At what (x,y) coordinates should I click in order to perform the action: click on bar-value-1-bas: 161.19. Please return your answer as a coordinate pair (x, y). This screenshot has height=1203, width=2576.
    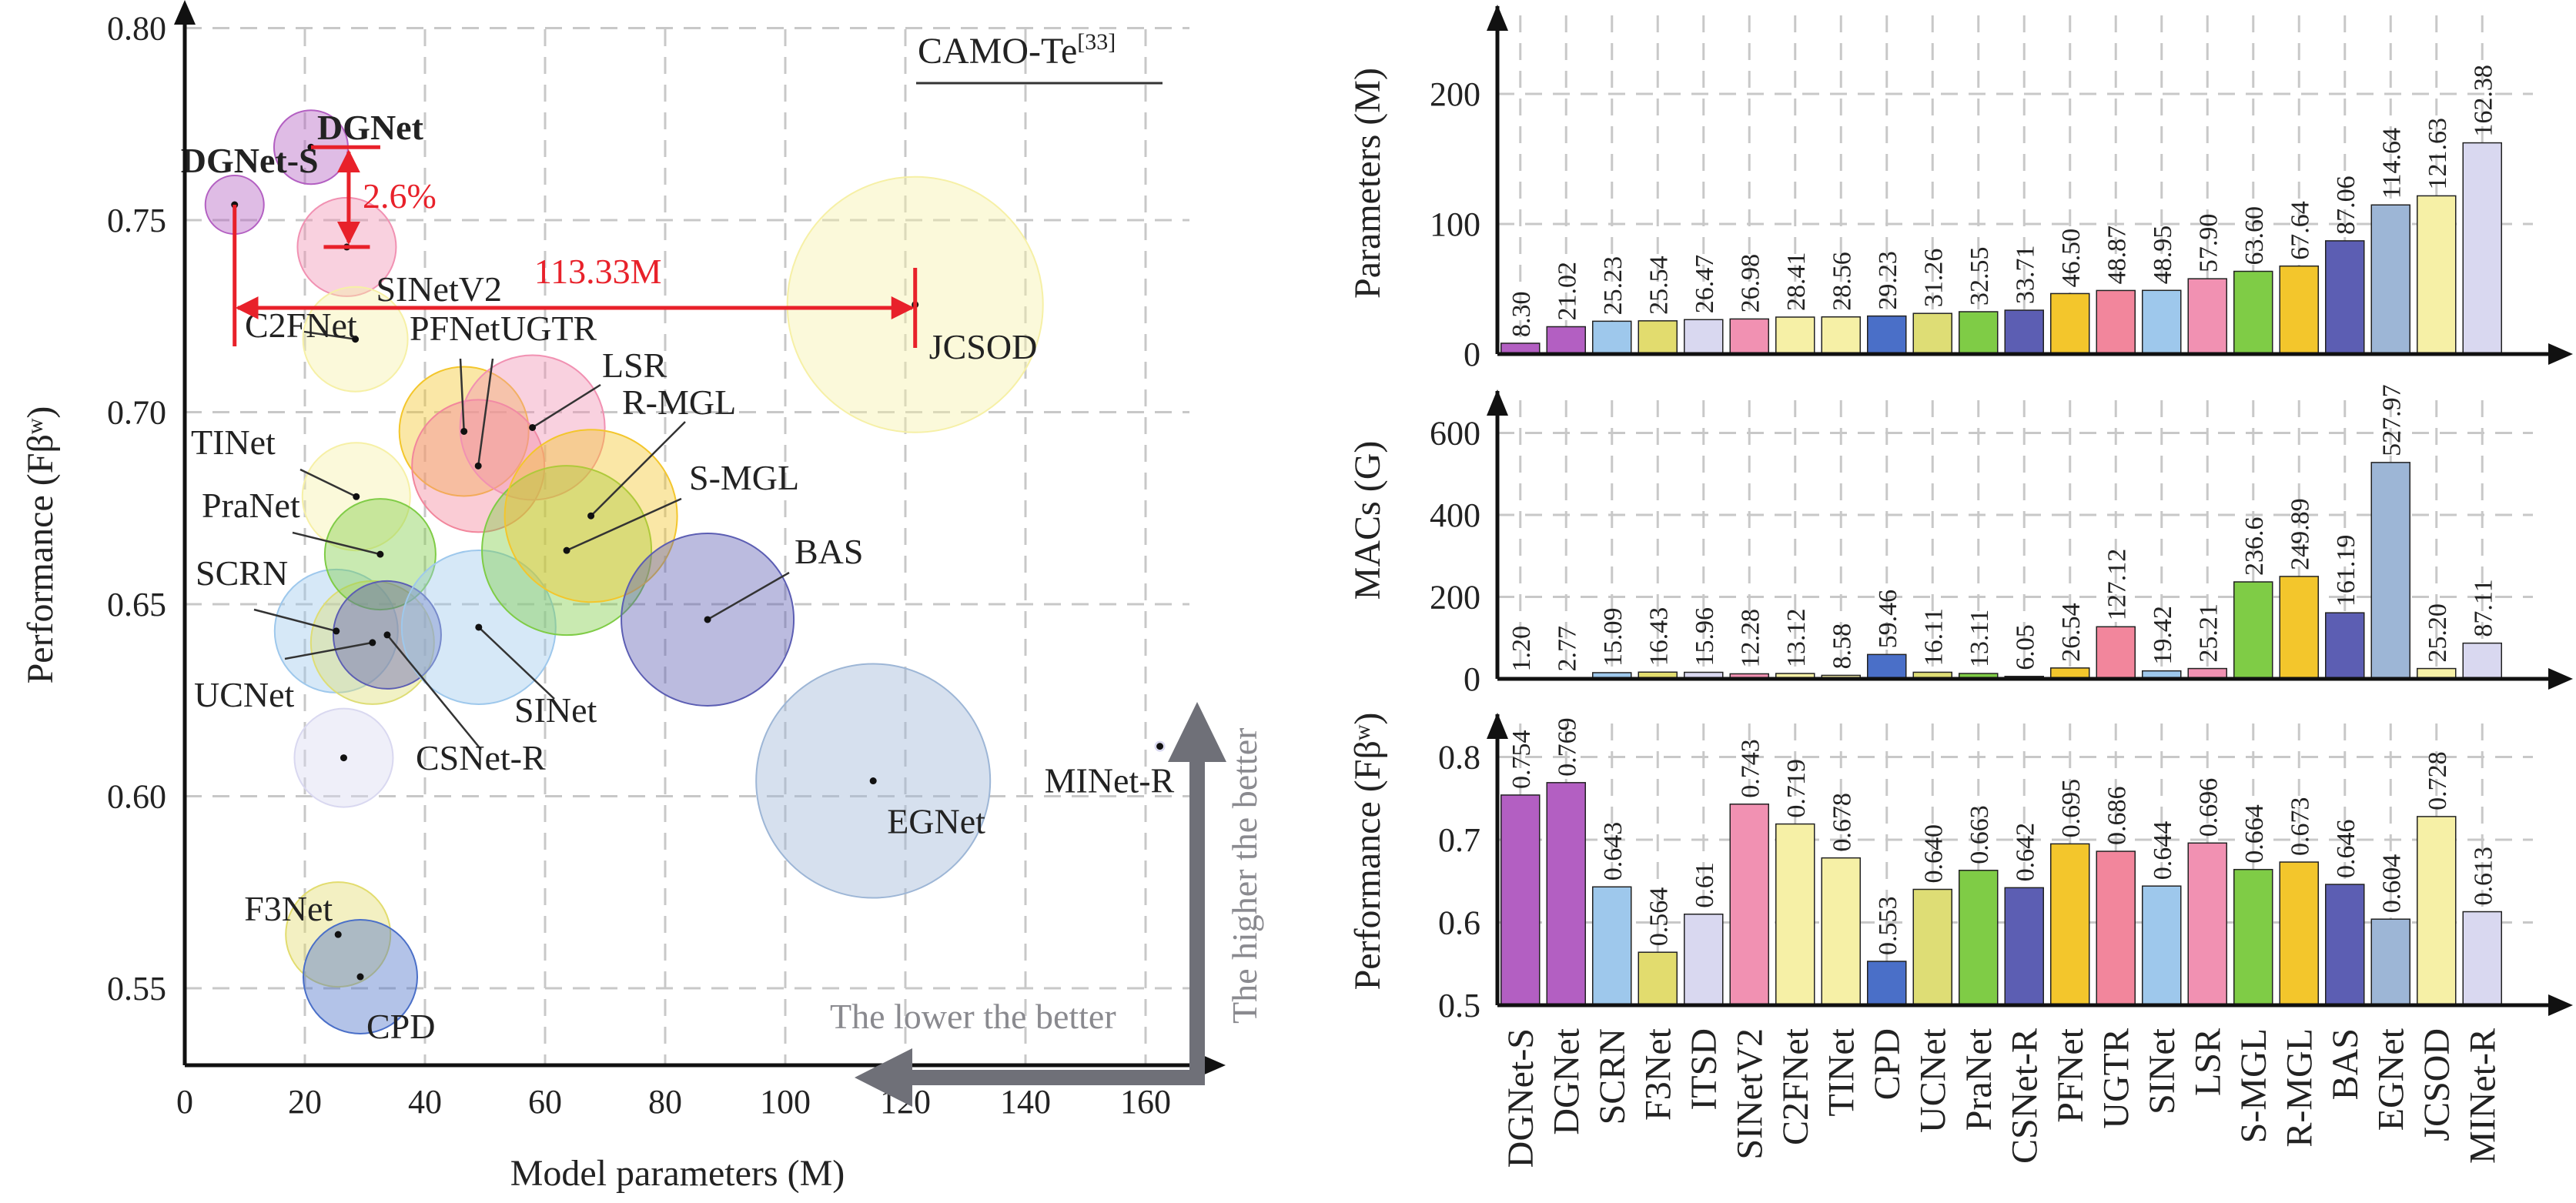
    Looking at the image, I should click on (2346, 571).